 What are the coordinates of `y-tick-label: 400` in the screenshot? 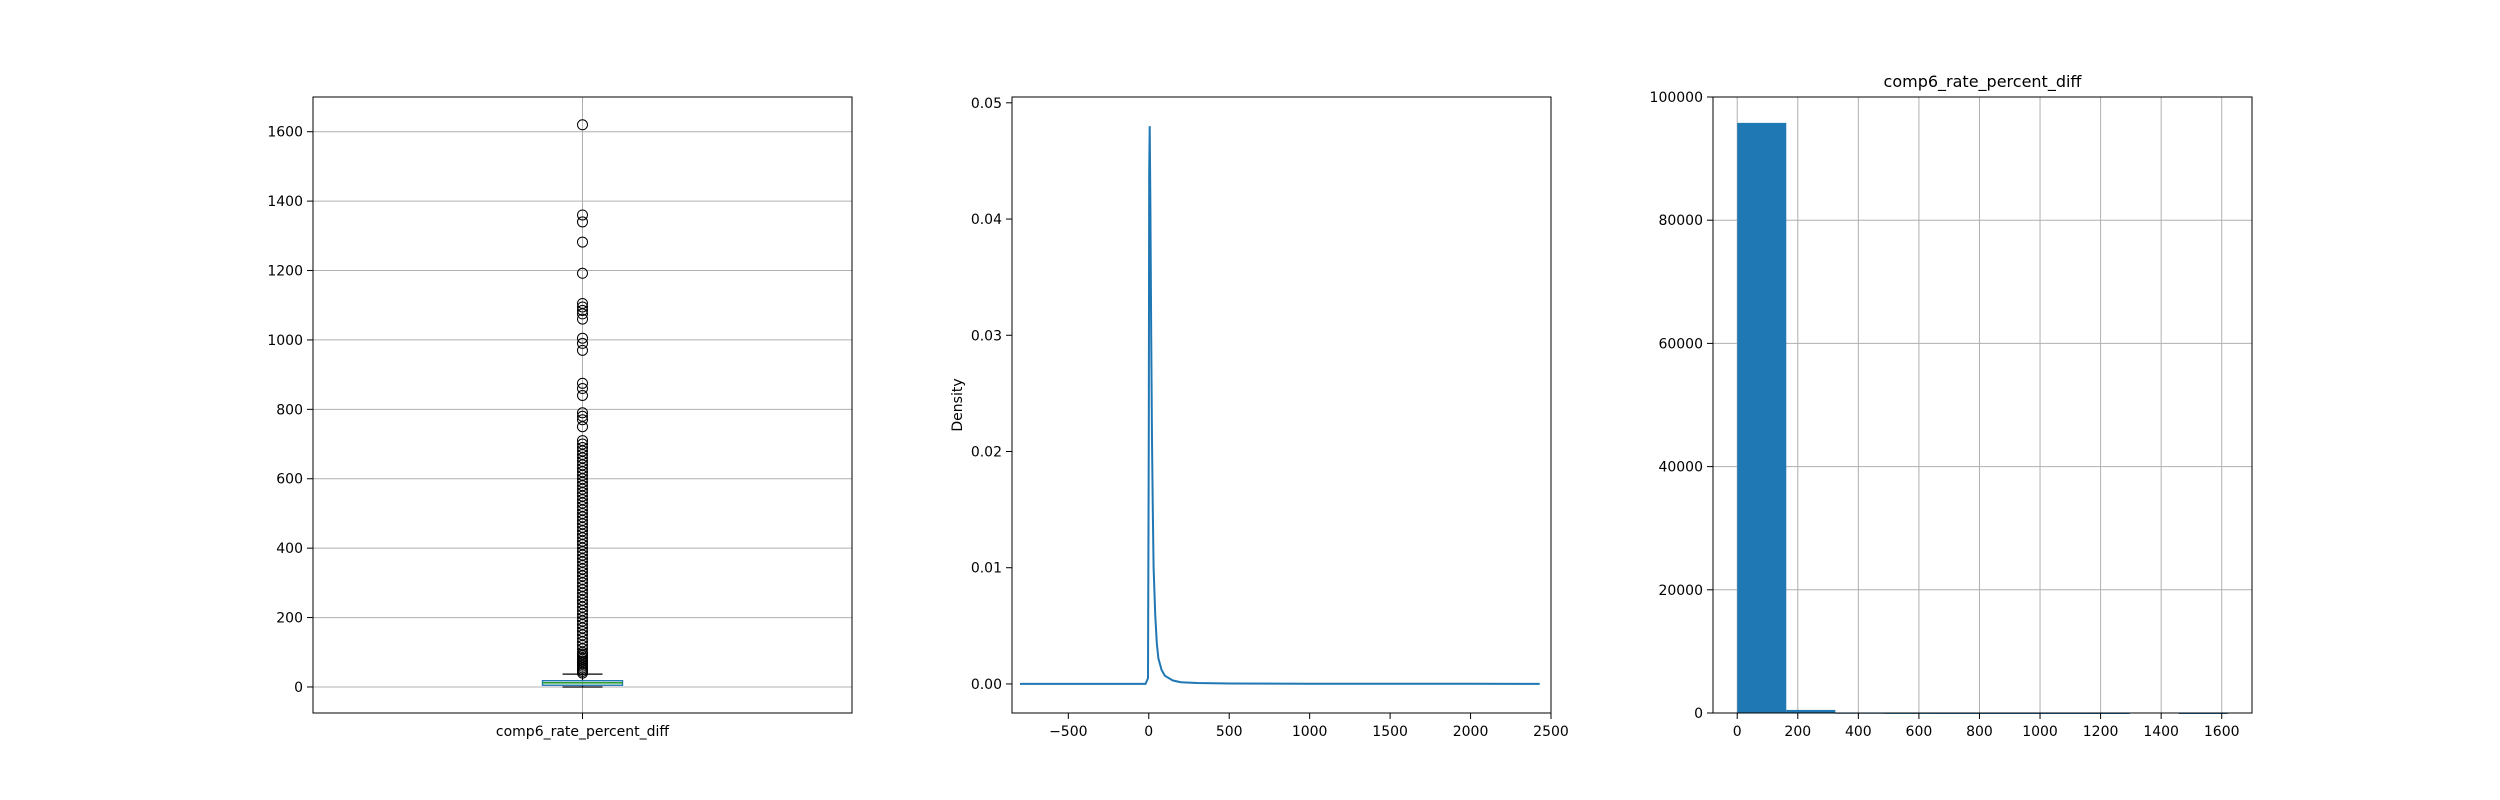 It's located at (289, 549).